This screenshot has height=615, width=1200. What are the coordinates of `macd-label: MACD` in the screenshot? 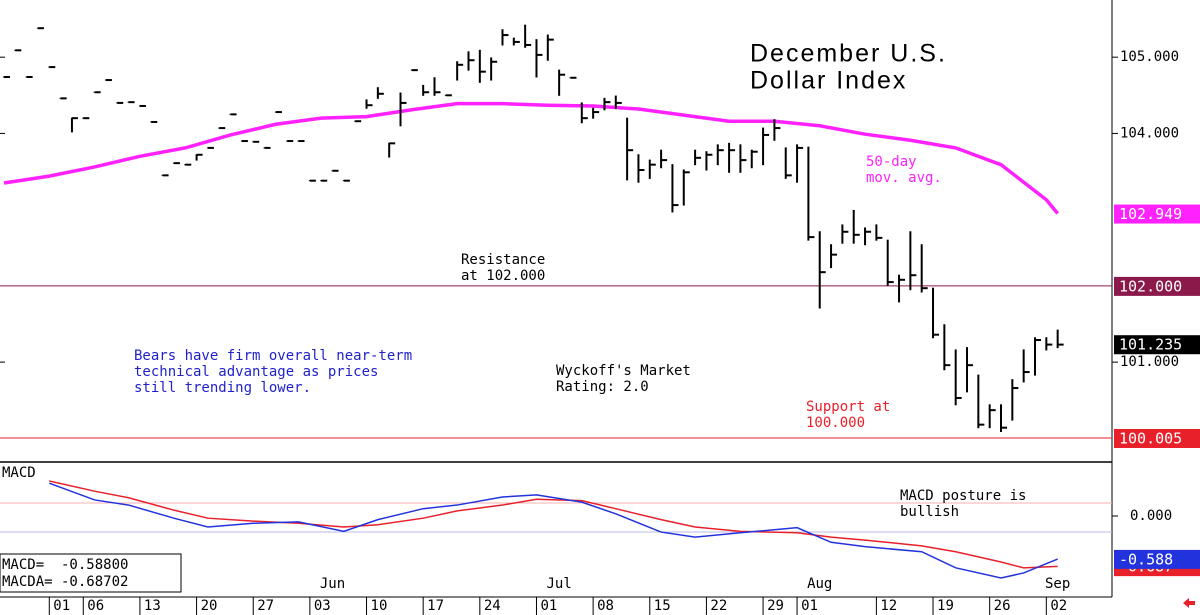 It's located at (19, 473).